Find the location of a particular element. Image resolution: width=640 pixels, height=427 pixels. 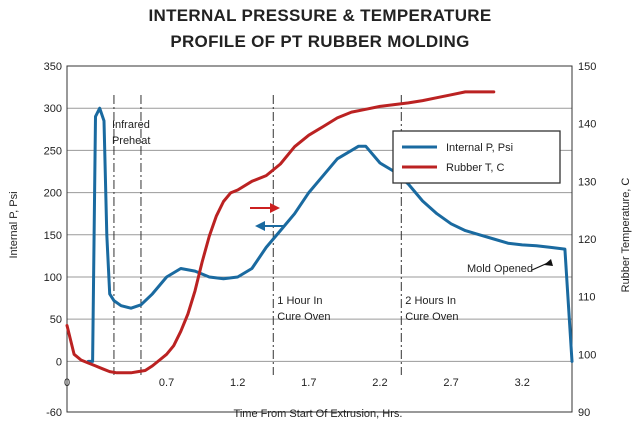

y-tick-label: 100 is located at coordinates (53, 278).